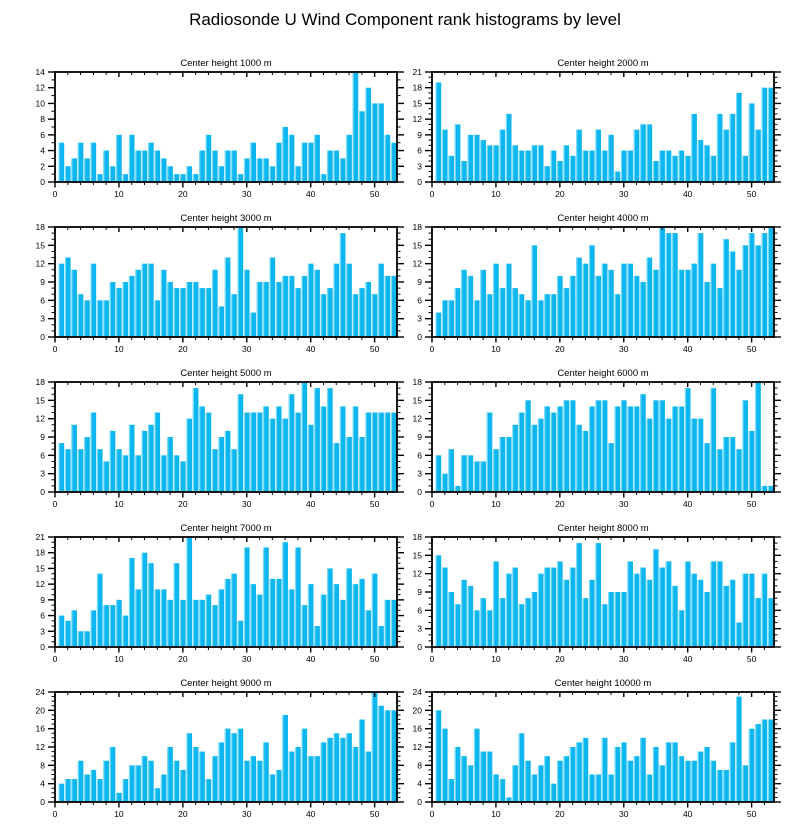 Image resolution: width=810 pixels, height=824 pixels. What do you see at coordinates (225, 218) in the screenshot?
I see `subplot-title: Center height 3000 m` at bounding box center [225, 218].